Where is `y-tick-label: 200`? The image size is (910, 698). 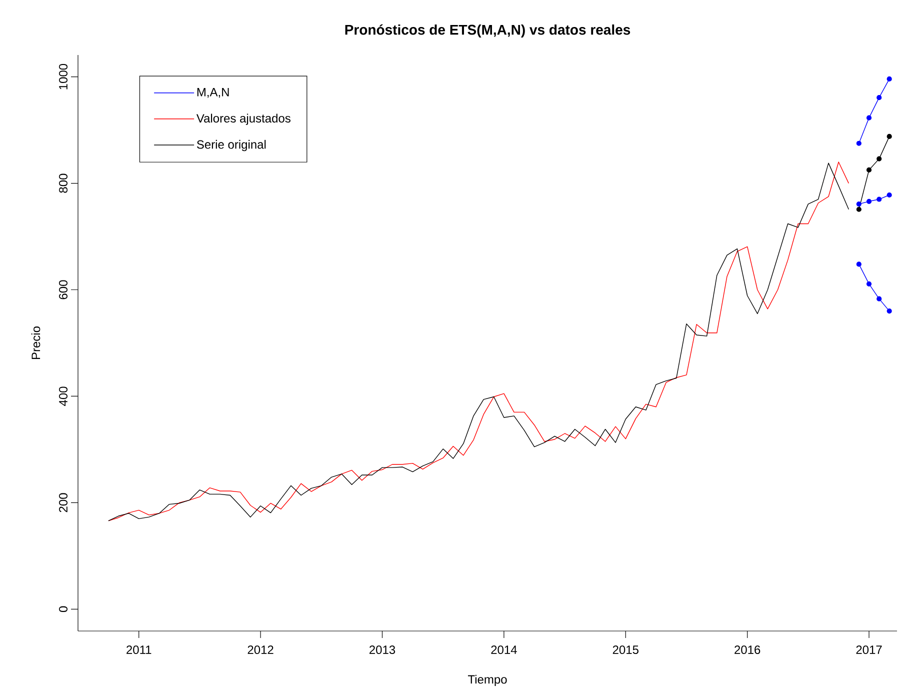
y-tick-label: 200 is located at coordinates (63, 502).